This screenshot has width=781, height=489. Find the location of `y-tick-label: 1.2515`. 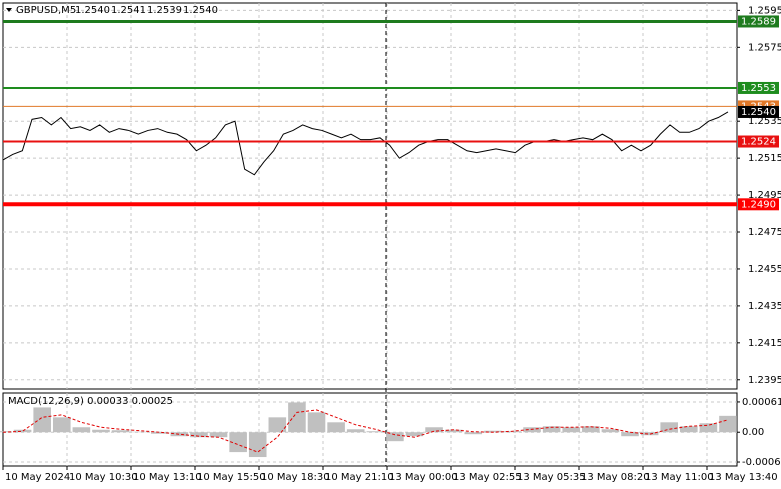

y-tick-label: 1.2515 is located at coordinates (764, 158).